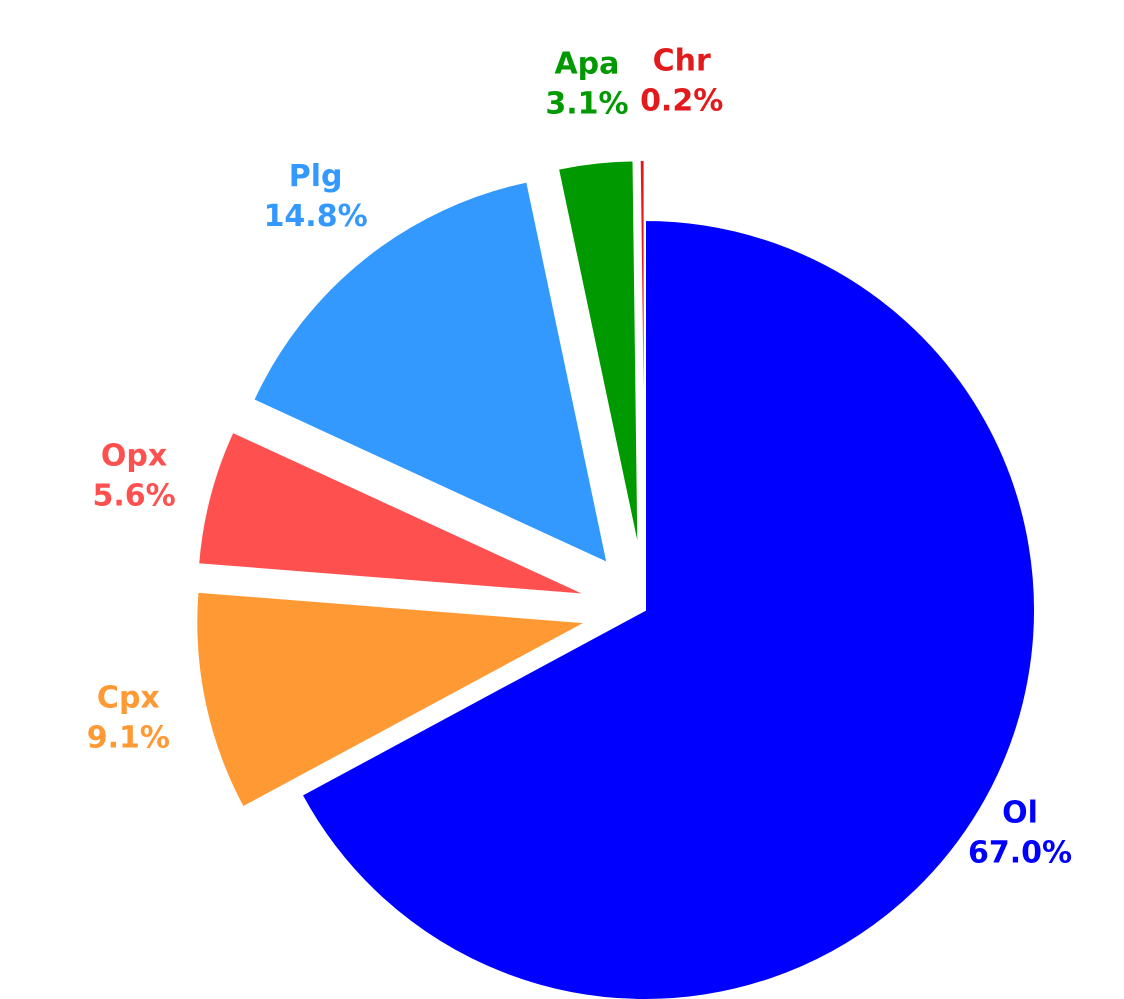  I want to click on slice-label: 14.8%, so click(316, 216).